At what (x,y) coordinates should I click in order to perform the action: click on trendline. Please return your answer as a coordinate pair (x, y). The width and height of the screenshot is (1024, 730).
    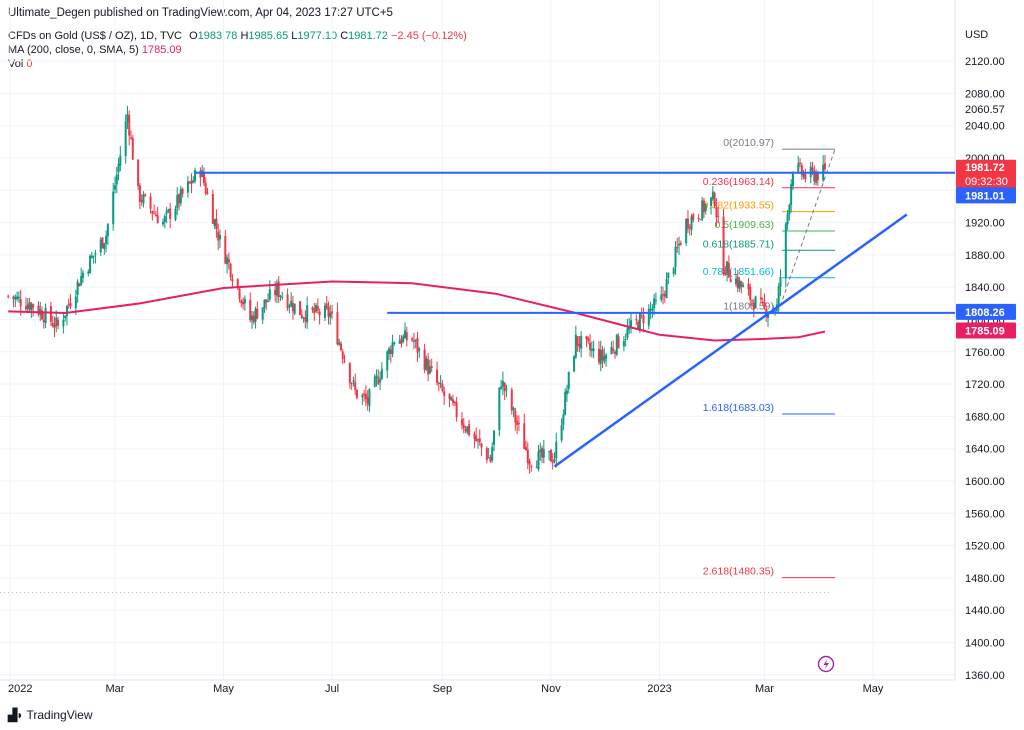
    Looking at the image, I should click on (730, 340).